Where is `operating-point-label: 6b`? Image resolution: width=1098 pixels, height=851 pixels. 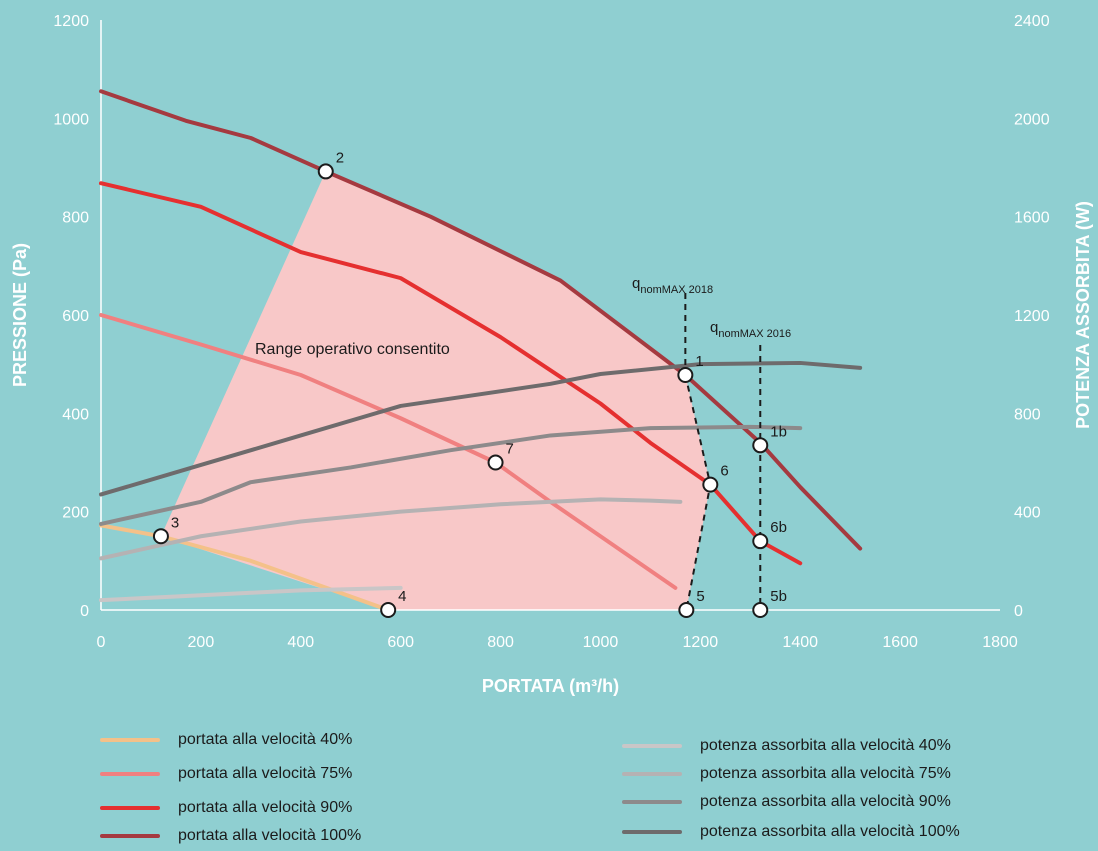
operating-point-label: 6b is located at coordinates (778, 527).